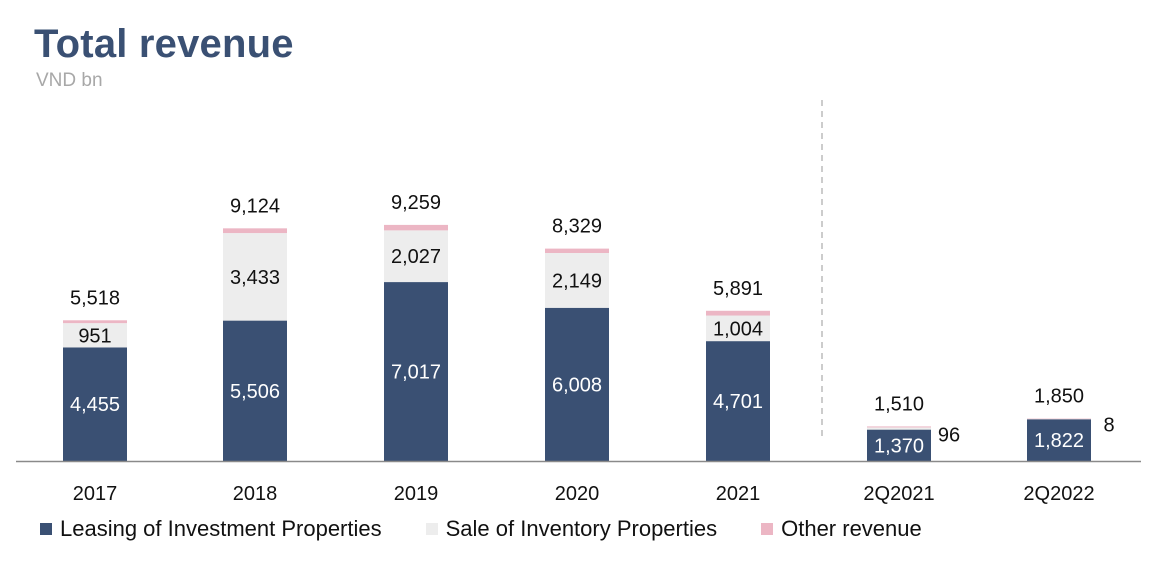  Describe the element at coordinates (431, 529) in the screenshot. I see `legend-swatch-sale` at that location.